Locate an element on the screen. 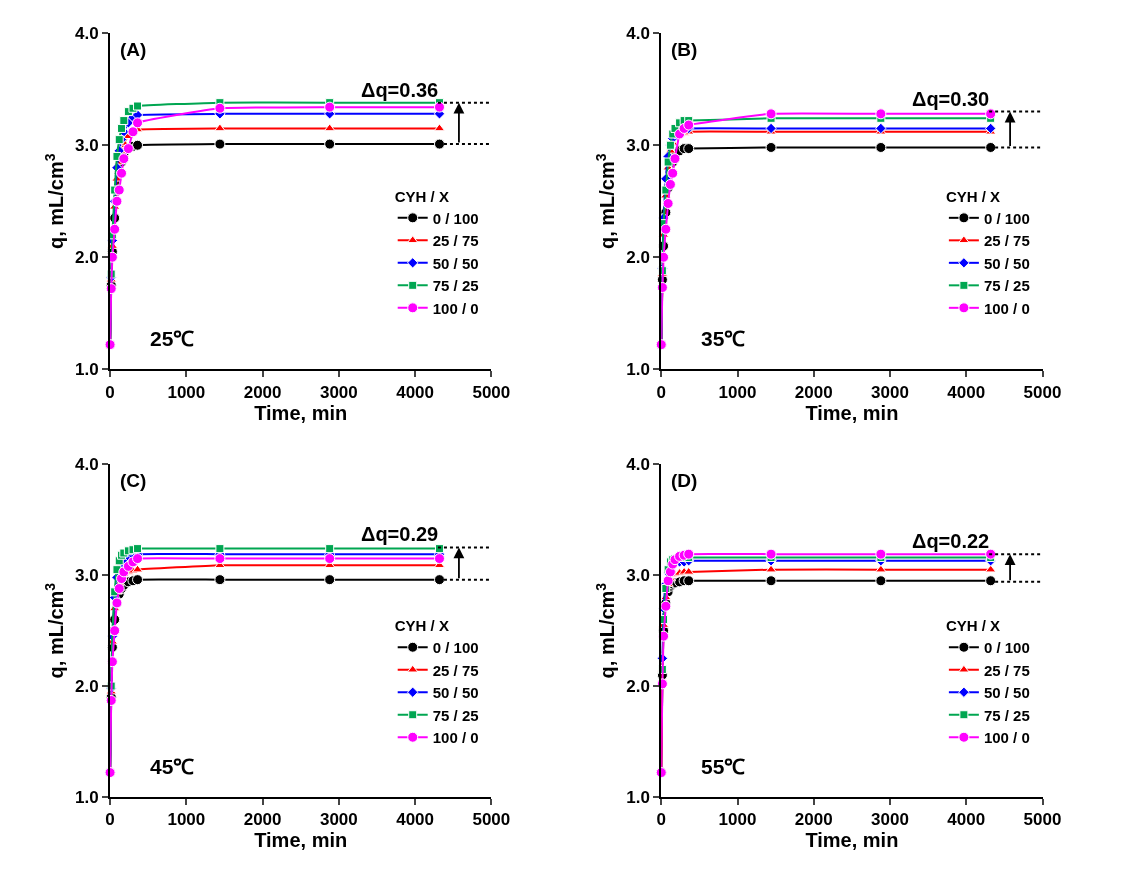 The width and height of the screenshot is (1142, 883). chart-title: (C) is located at coordinates (133, 480).